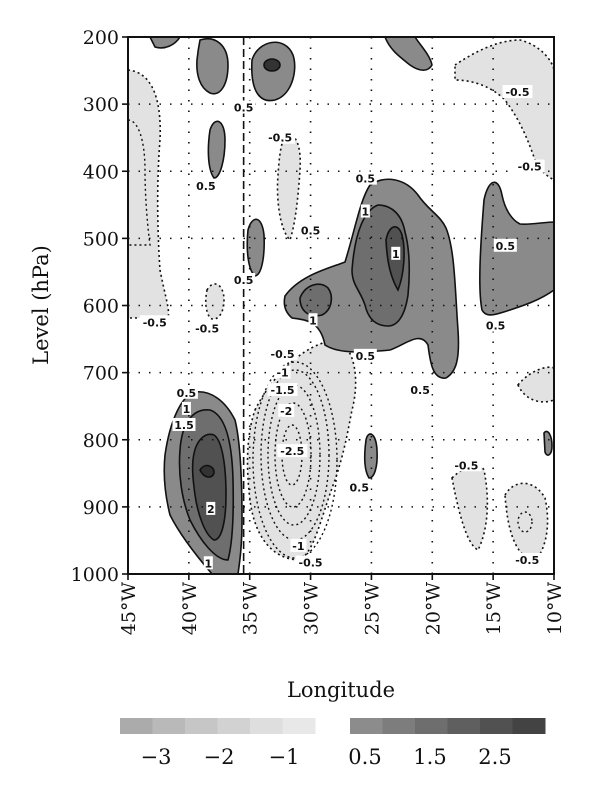 Image resolution: width=600 pixels, height=794 pixels. I want to click on x-tick-label: 40°W, so click(190, 609).